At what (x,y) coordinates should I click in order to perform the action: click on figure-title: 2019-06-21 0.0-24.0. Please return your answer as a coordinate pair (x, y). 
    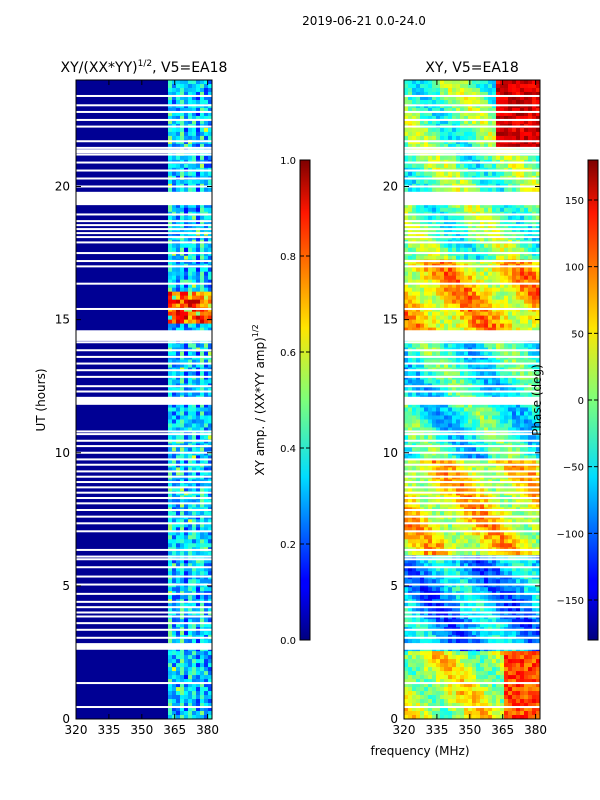
    Looking at the image, I should click on (300, 21).